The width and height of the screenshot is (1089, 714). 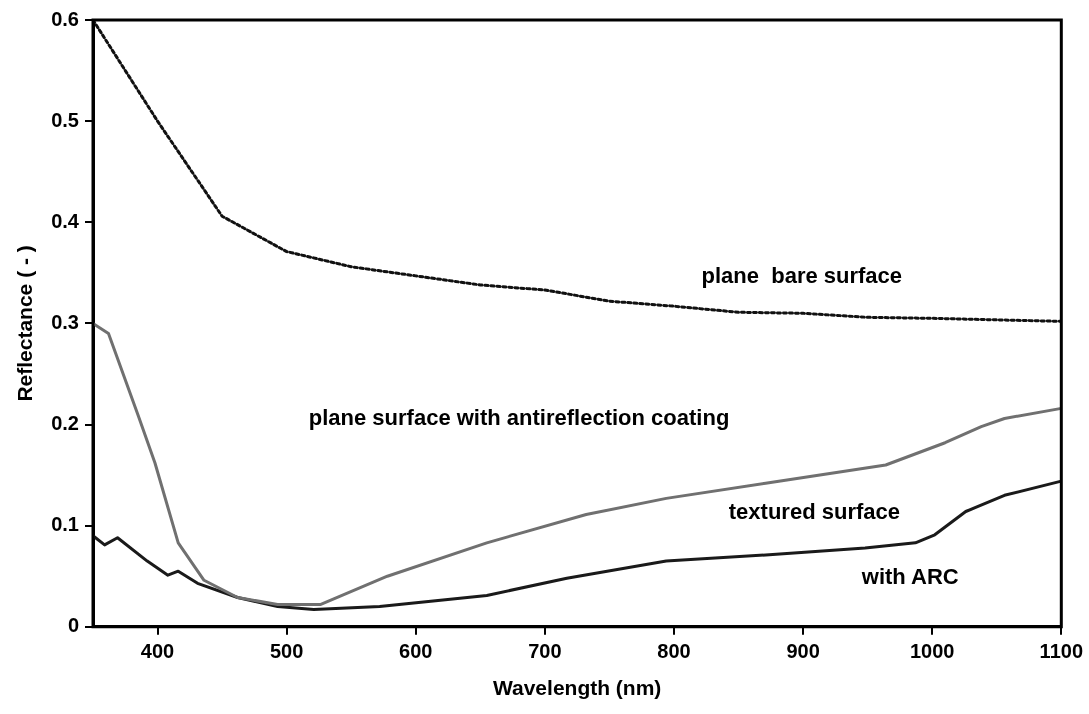 What do you see at coordinates (1061, 651) in the screenshot?
I see `x-tick-label: 1100` at bounding box center [1061, 651].